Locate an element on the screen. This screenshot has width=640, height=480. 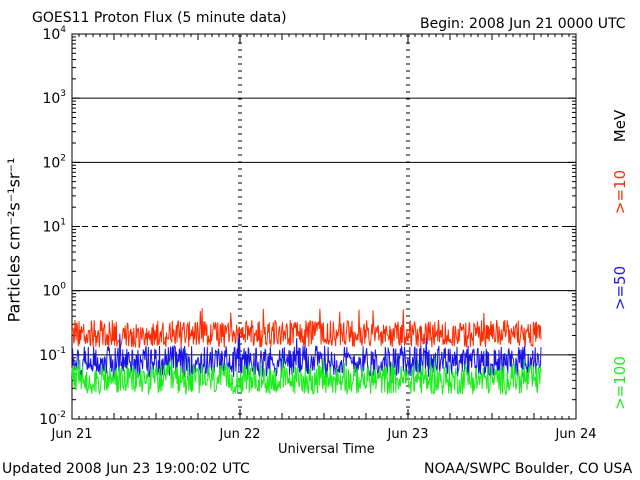
series-line-ge100 is located at coordinates (306, 377).